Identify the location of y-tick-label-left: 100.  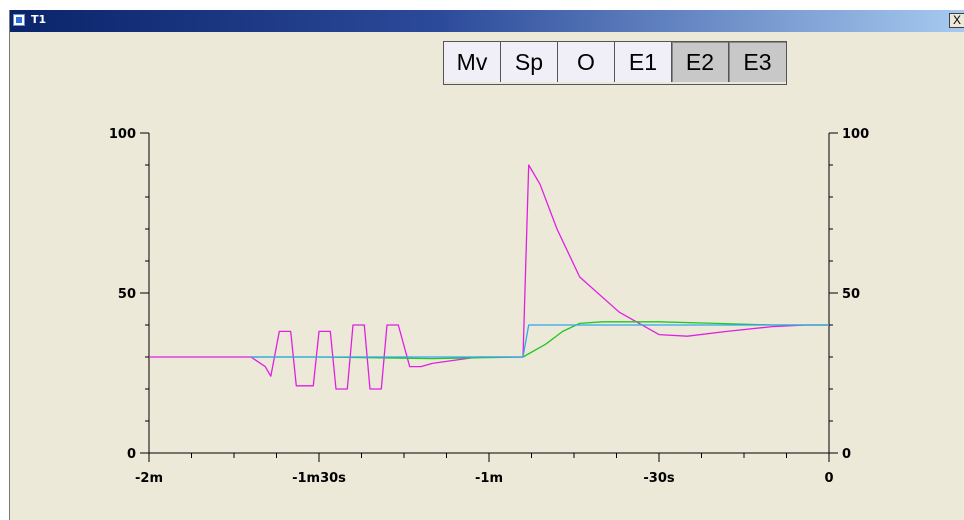
(122, 134).